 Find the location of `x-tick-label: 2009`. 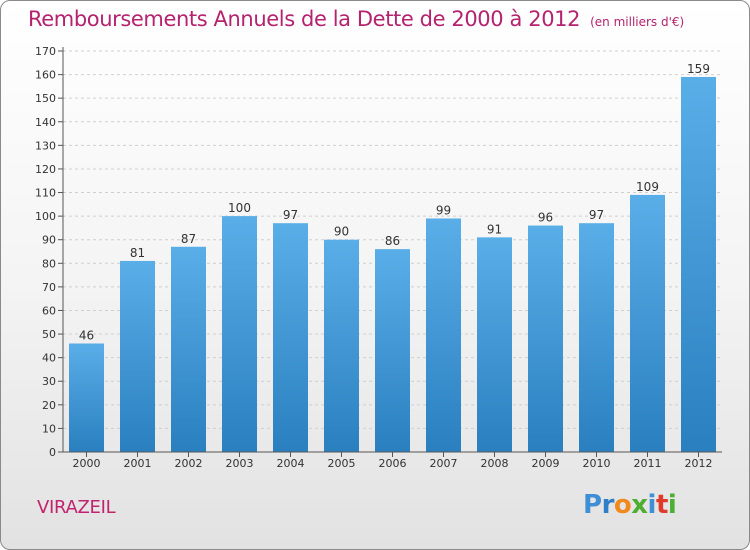

x-tick-label: 2009 is located at coordinates (546, 463).